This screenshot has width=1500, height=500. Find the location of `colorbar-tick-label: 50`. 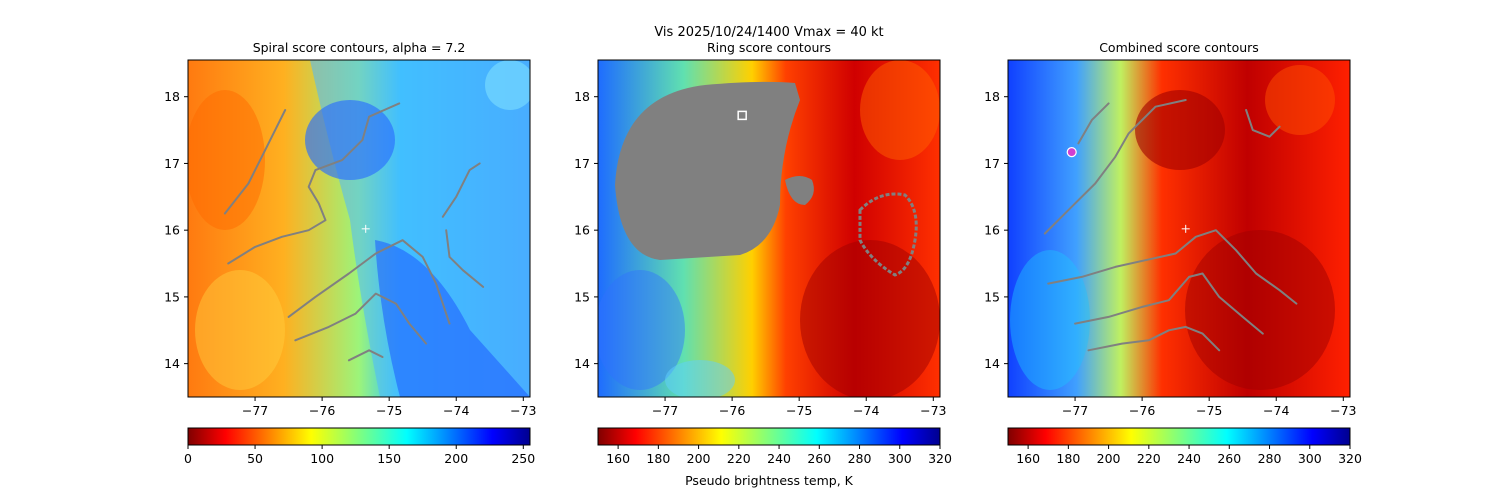

colorbar-tick-label: 50 is located at coordinates (255, 458).